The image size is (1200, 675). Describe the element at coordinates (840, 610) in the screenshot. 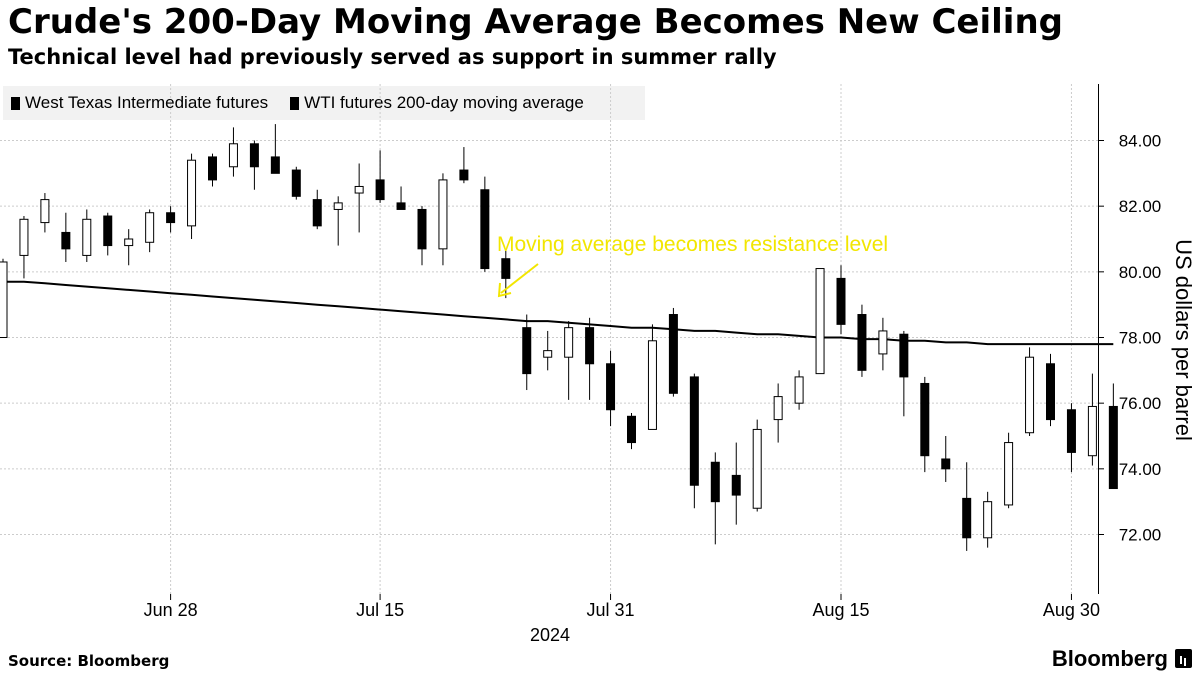

I see `x-tick-label: Aug 15` at that location.